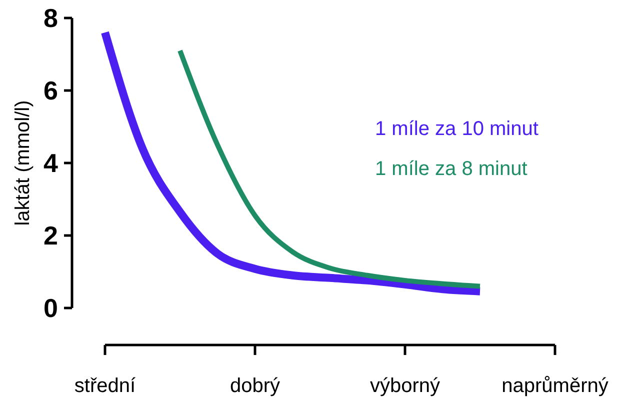 This screenshot has height=405, width=641. What do you see at coordinates (555, 386) in the screenshot?
I see `x-tick-label: naprůměrný` at bounding box center [555, 386].